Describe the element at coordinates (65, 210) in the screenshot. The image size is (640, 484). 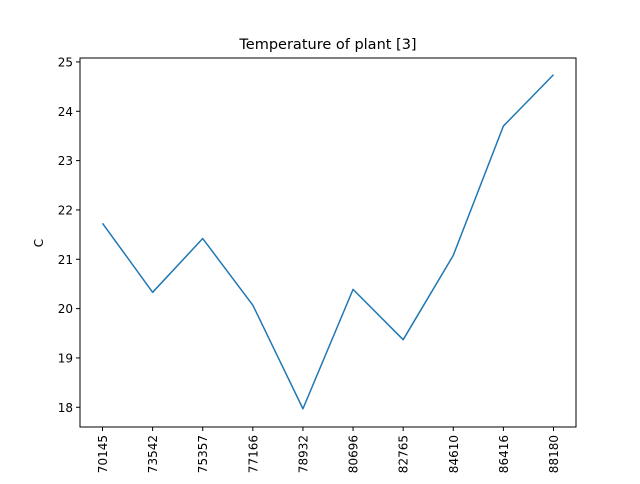
I see `y-tick-label: 22` at that location.